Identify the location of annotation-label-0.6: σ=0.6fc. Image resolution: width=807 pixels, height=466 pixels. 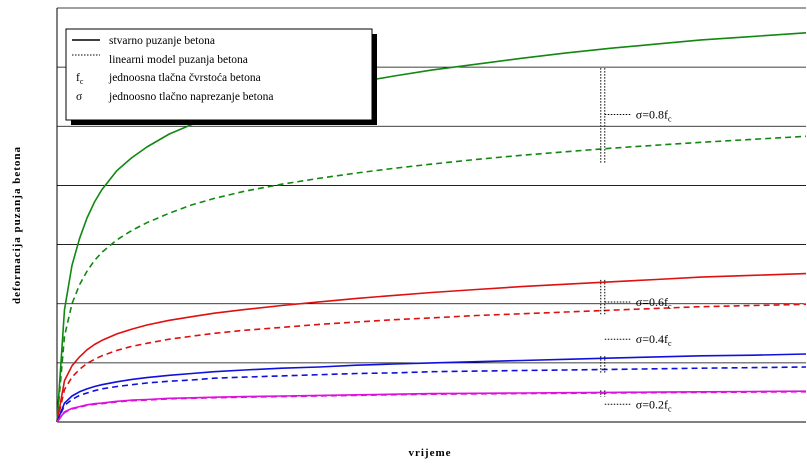
(654, 303).